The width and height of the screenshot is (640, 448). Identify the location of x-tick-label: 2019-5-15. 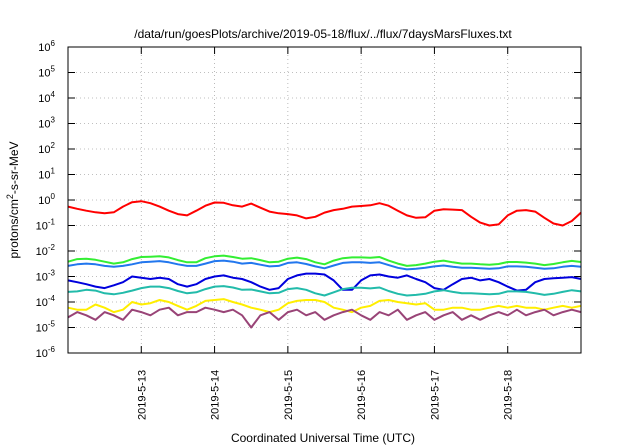
(289, 395).